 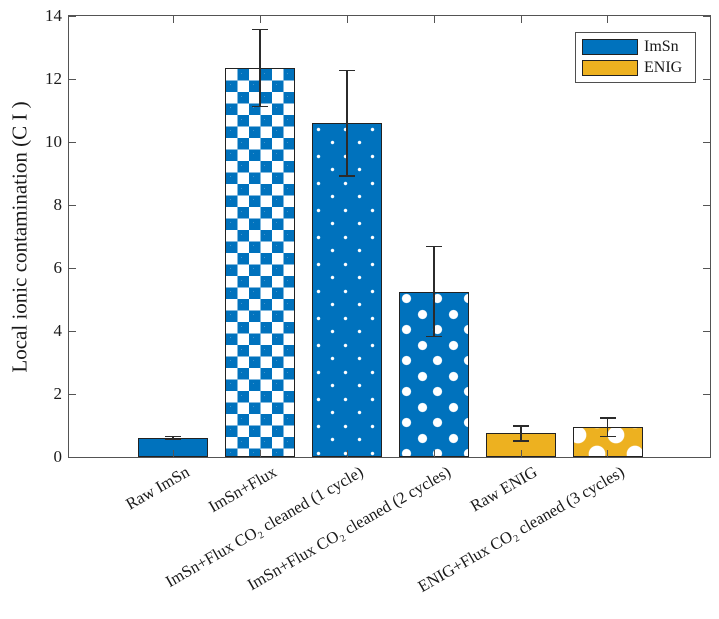 I want to click on legend-label-enig: ENIG, so click(x=663, y=67).